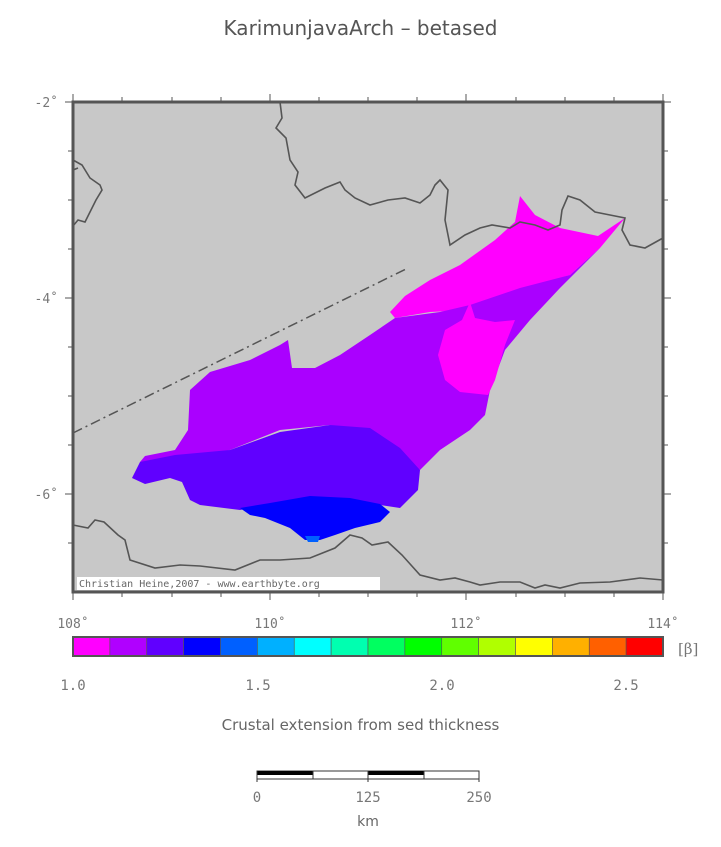 The image size is (721, 847). I want to click on lon-label: 114˚, so click(662, 624).